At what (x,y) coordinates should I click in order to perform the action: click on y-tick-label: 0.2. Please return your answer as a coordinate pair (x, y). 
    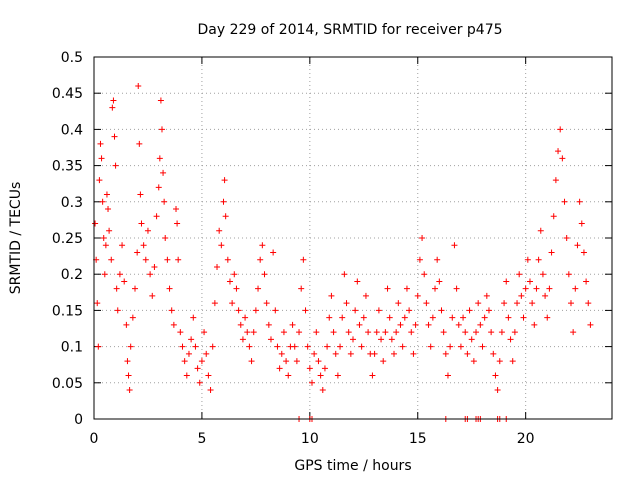
    Looking at the image, I should click on (72, 275).